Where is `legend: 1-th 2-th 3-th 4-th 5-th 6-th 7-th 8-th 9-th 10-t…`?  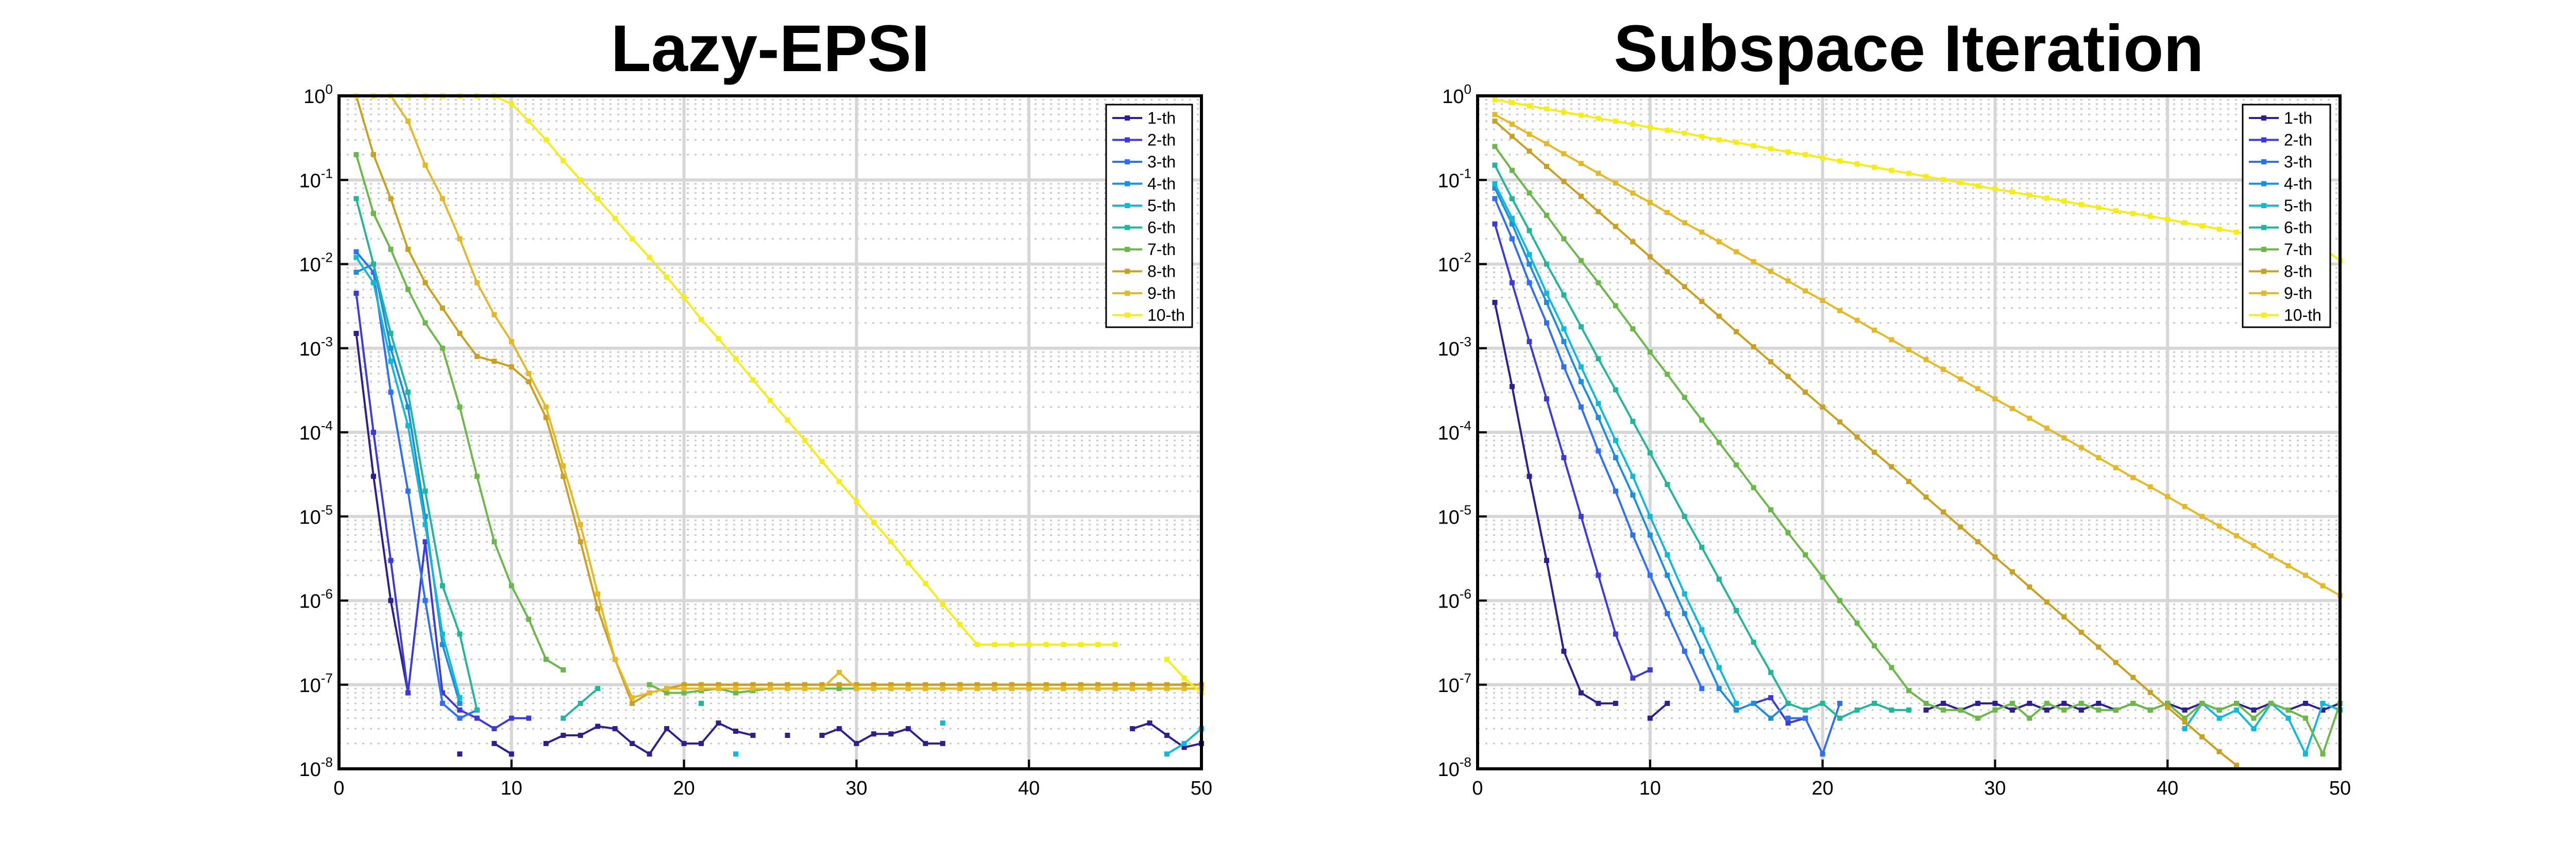
legend: 1-th 2-th 3-th 4-th 5-th 6-th 7-th 8-th 9-th 10-t… is located at coordinates (1149, 216).